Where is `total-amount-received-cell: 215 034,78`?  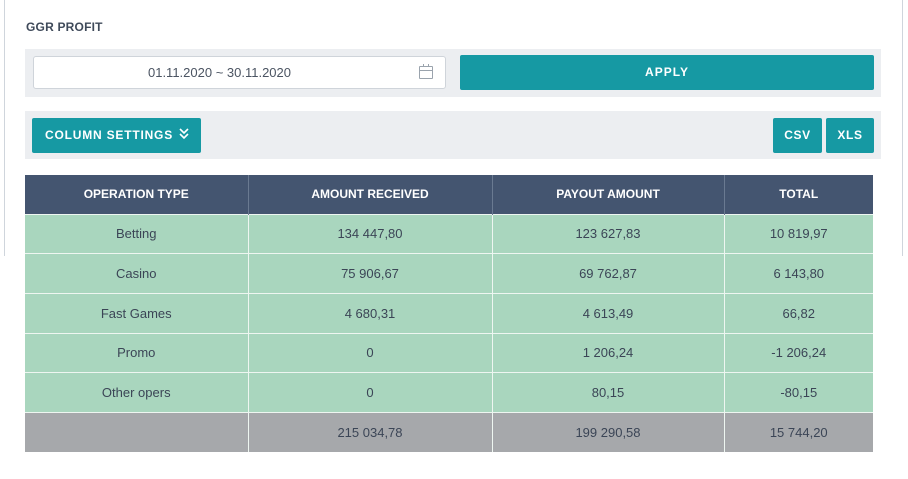
total-amount-received-cell: 215 034,78 is located at coordinates (370, 432).